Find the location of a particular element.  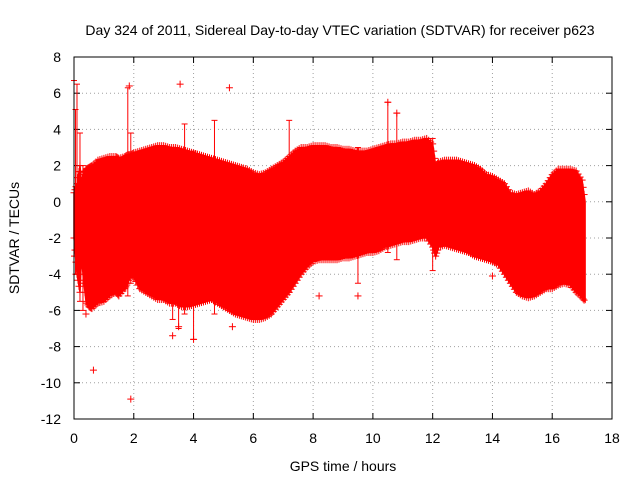

y-tick-label: -8 is located at coordinates (55, 347).